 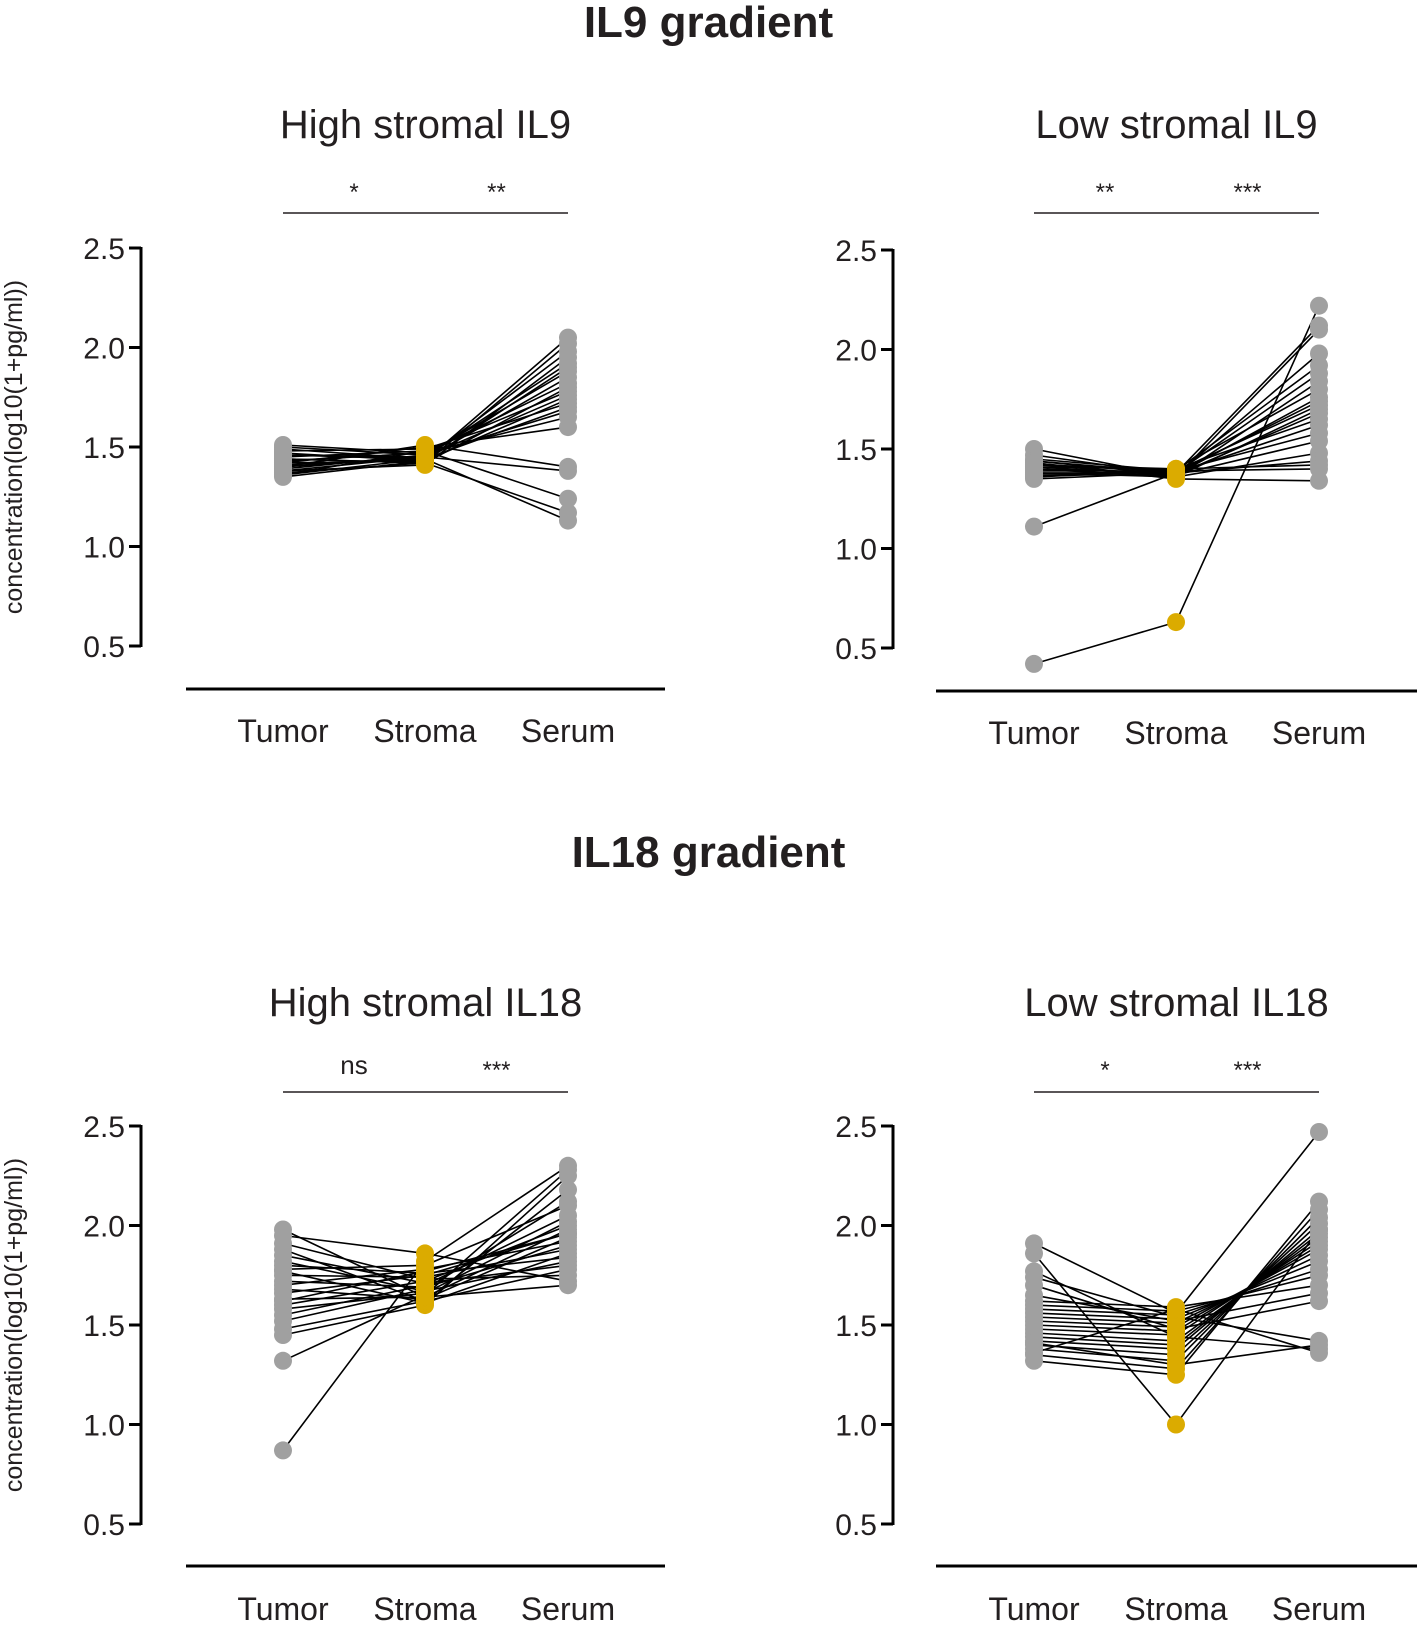 I want to click on chart-title: High stromal IL18, so click(x=425, y=1003).